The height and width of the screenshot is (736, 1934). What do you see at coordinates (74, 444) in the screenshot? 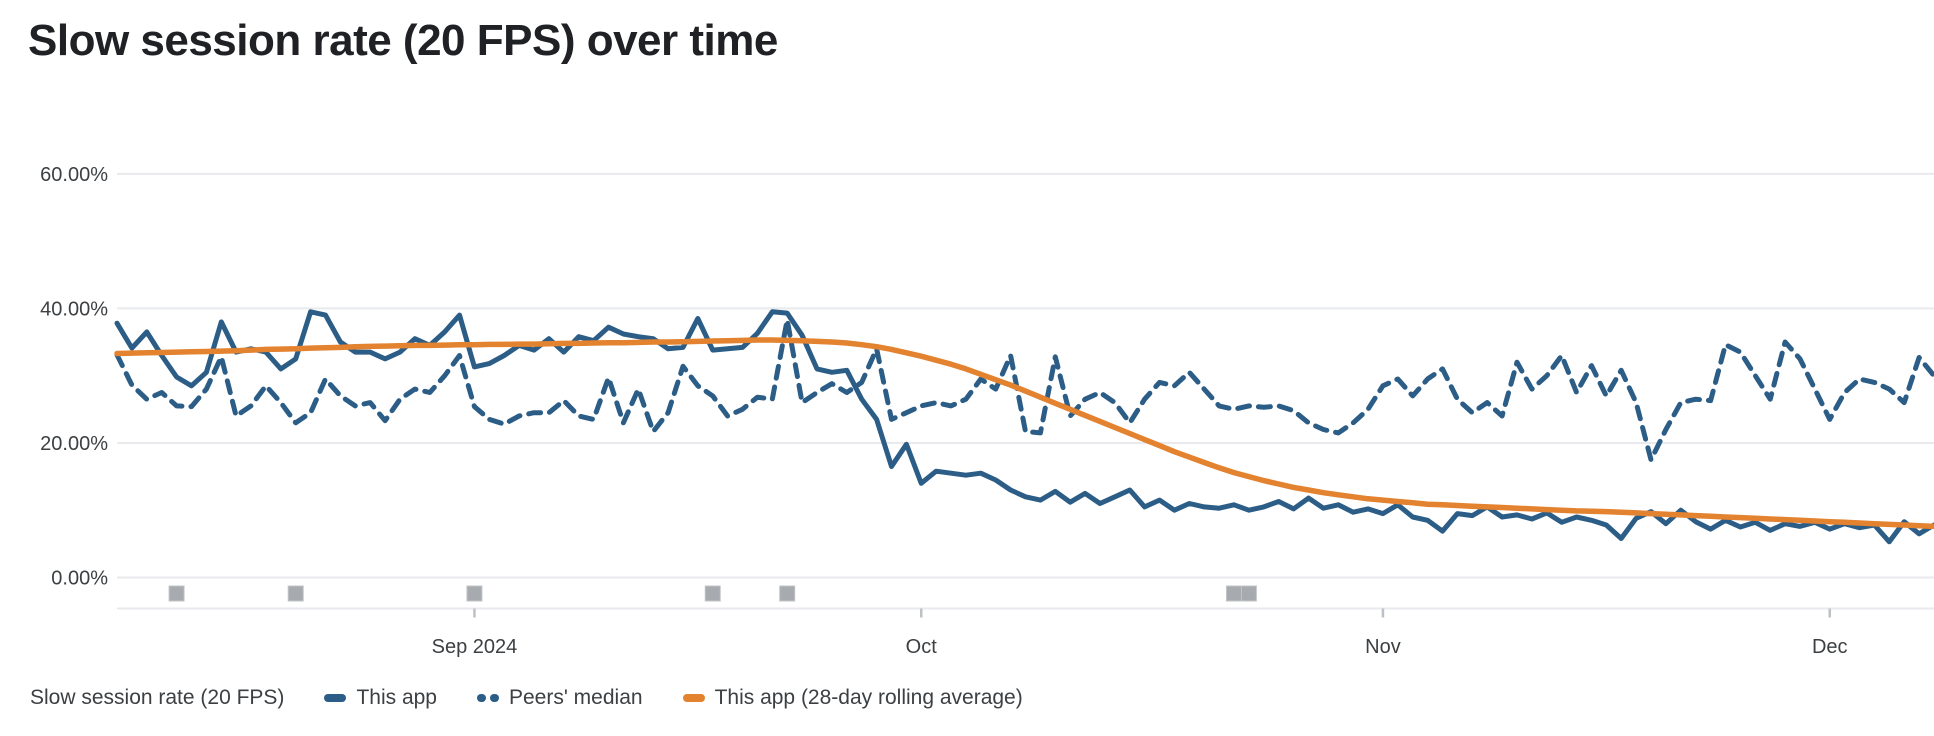
I see `y-axis-tick-label: 20.00%` at bounding box center [74, 444].